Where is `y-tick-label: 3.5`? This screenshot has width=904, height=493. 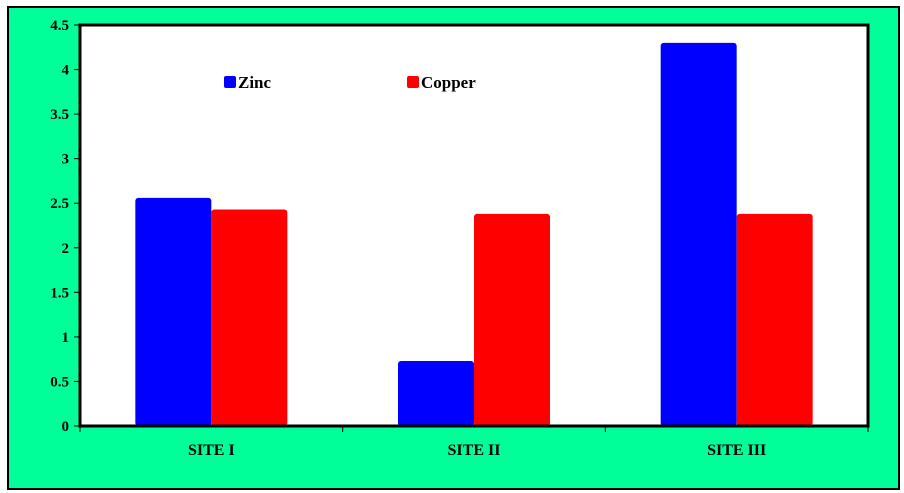 y-tick-label: 3.5 is located at coordinates (59, 115).